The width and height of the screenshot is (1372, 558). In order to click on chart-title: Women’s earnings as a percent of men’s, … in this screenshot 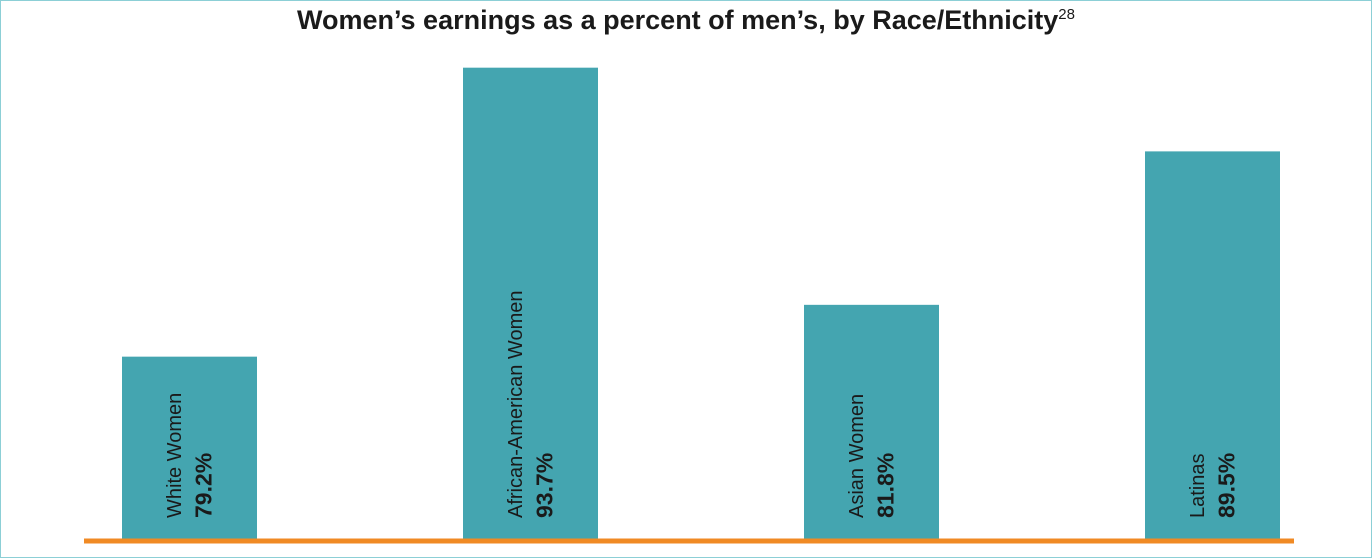, I will do `click(686, 20)`.